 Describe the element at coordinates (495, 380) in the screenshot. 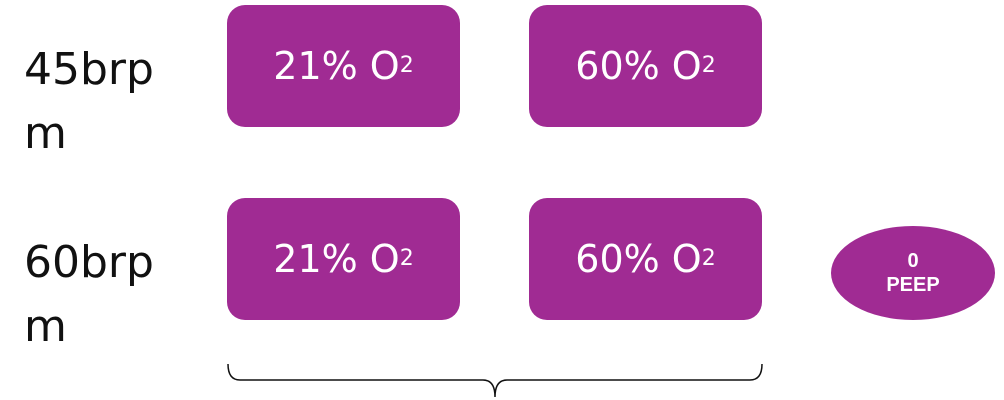

I see `bracket` at that location.